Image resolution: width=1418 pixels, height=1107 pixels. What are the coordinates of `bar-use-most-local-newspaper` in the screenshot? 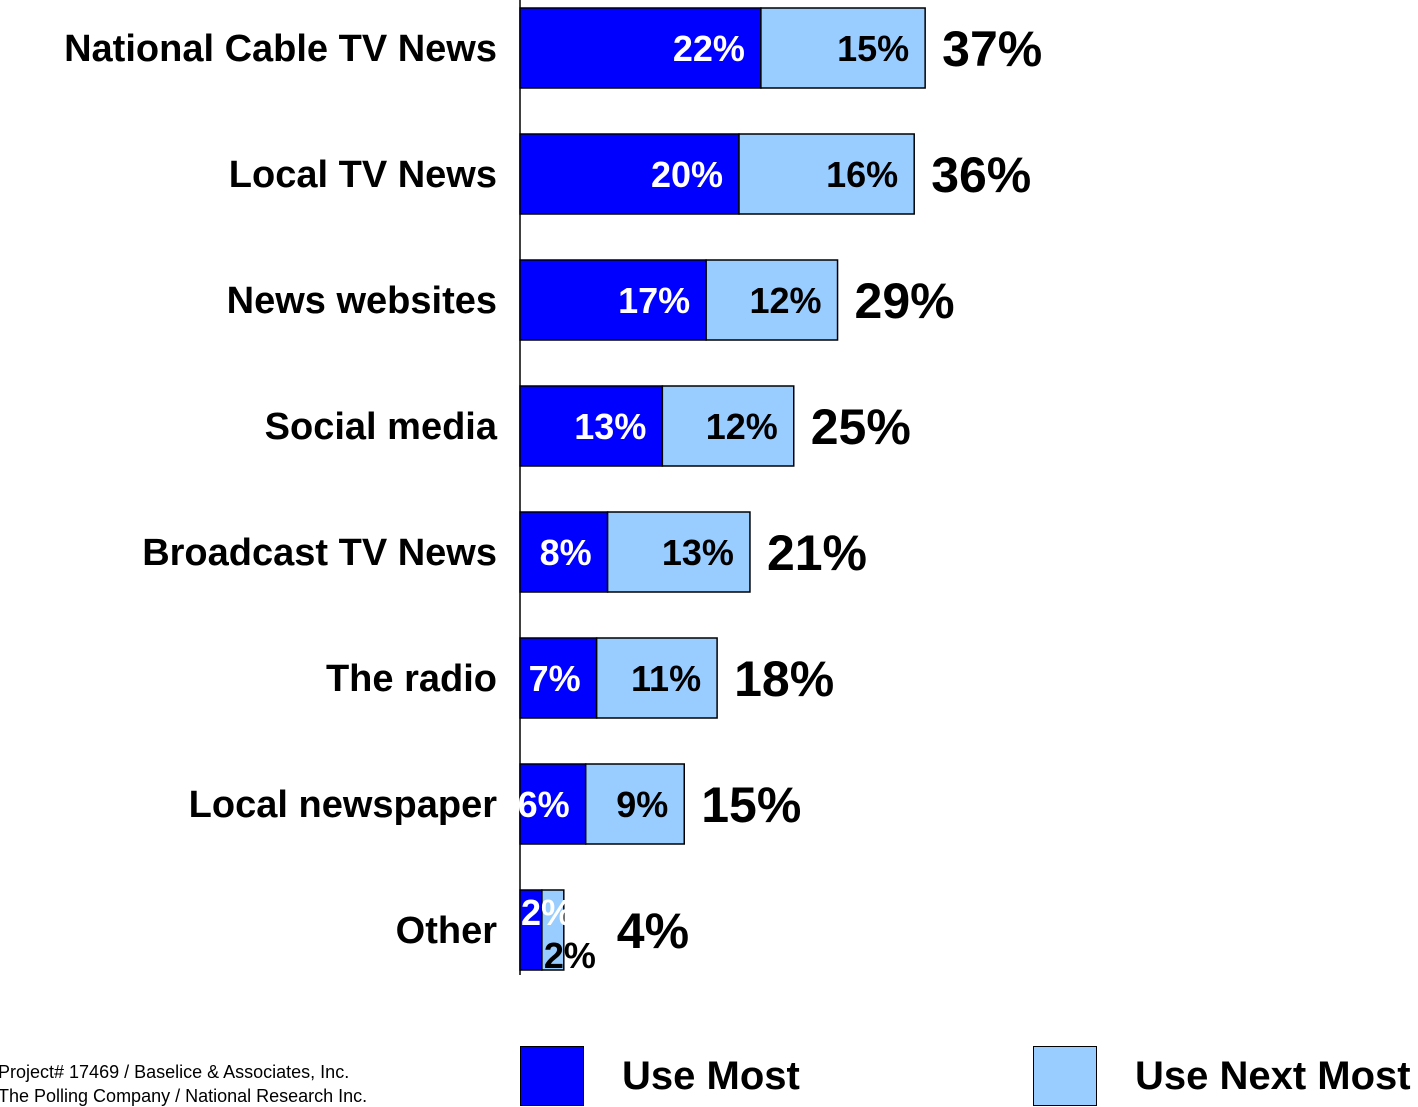 It's located at (553, 804).